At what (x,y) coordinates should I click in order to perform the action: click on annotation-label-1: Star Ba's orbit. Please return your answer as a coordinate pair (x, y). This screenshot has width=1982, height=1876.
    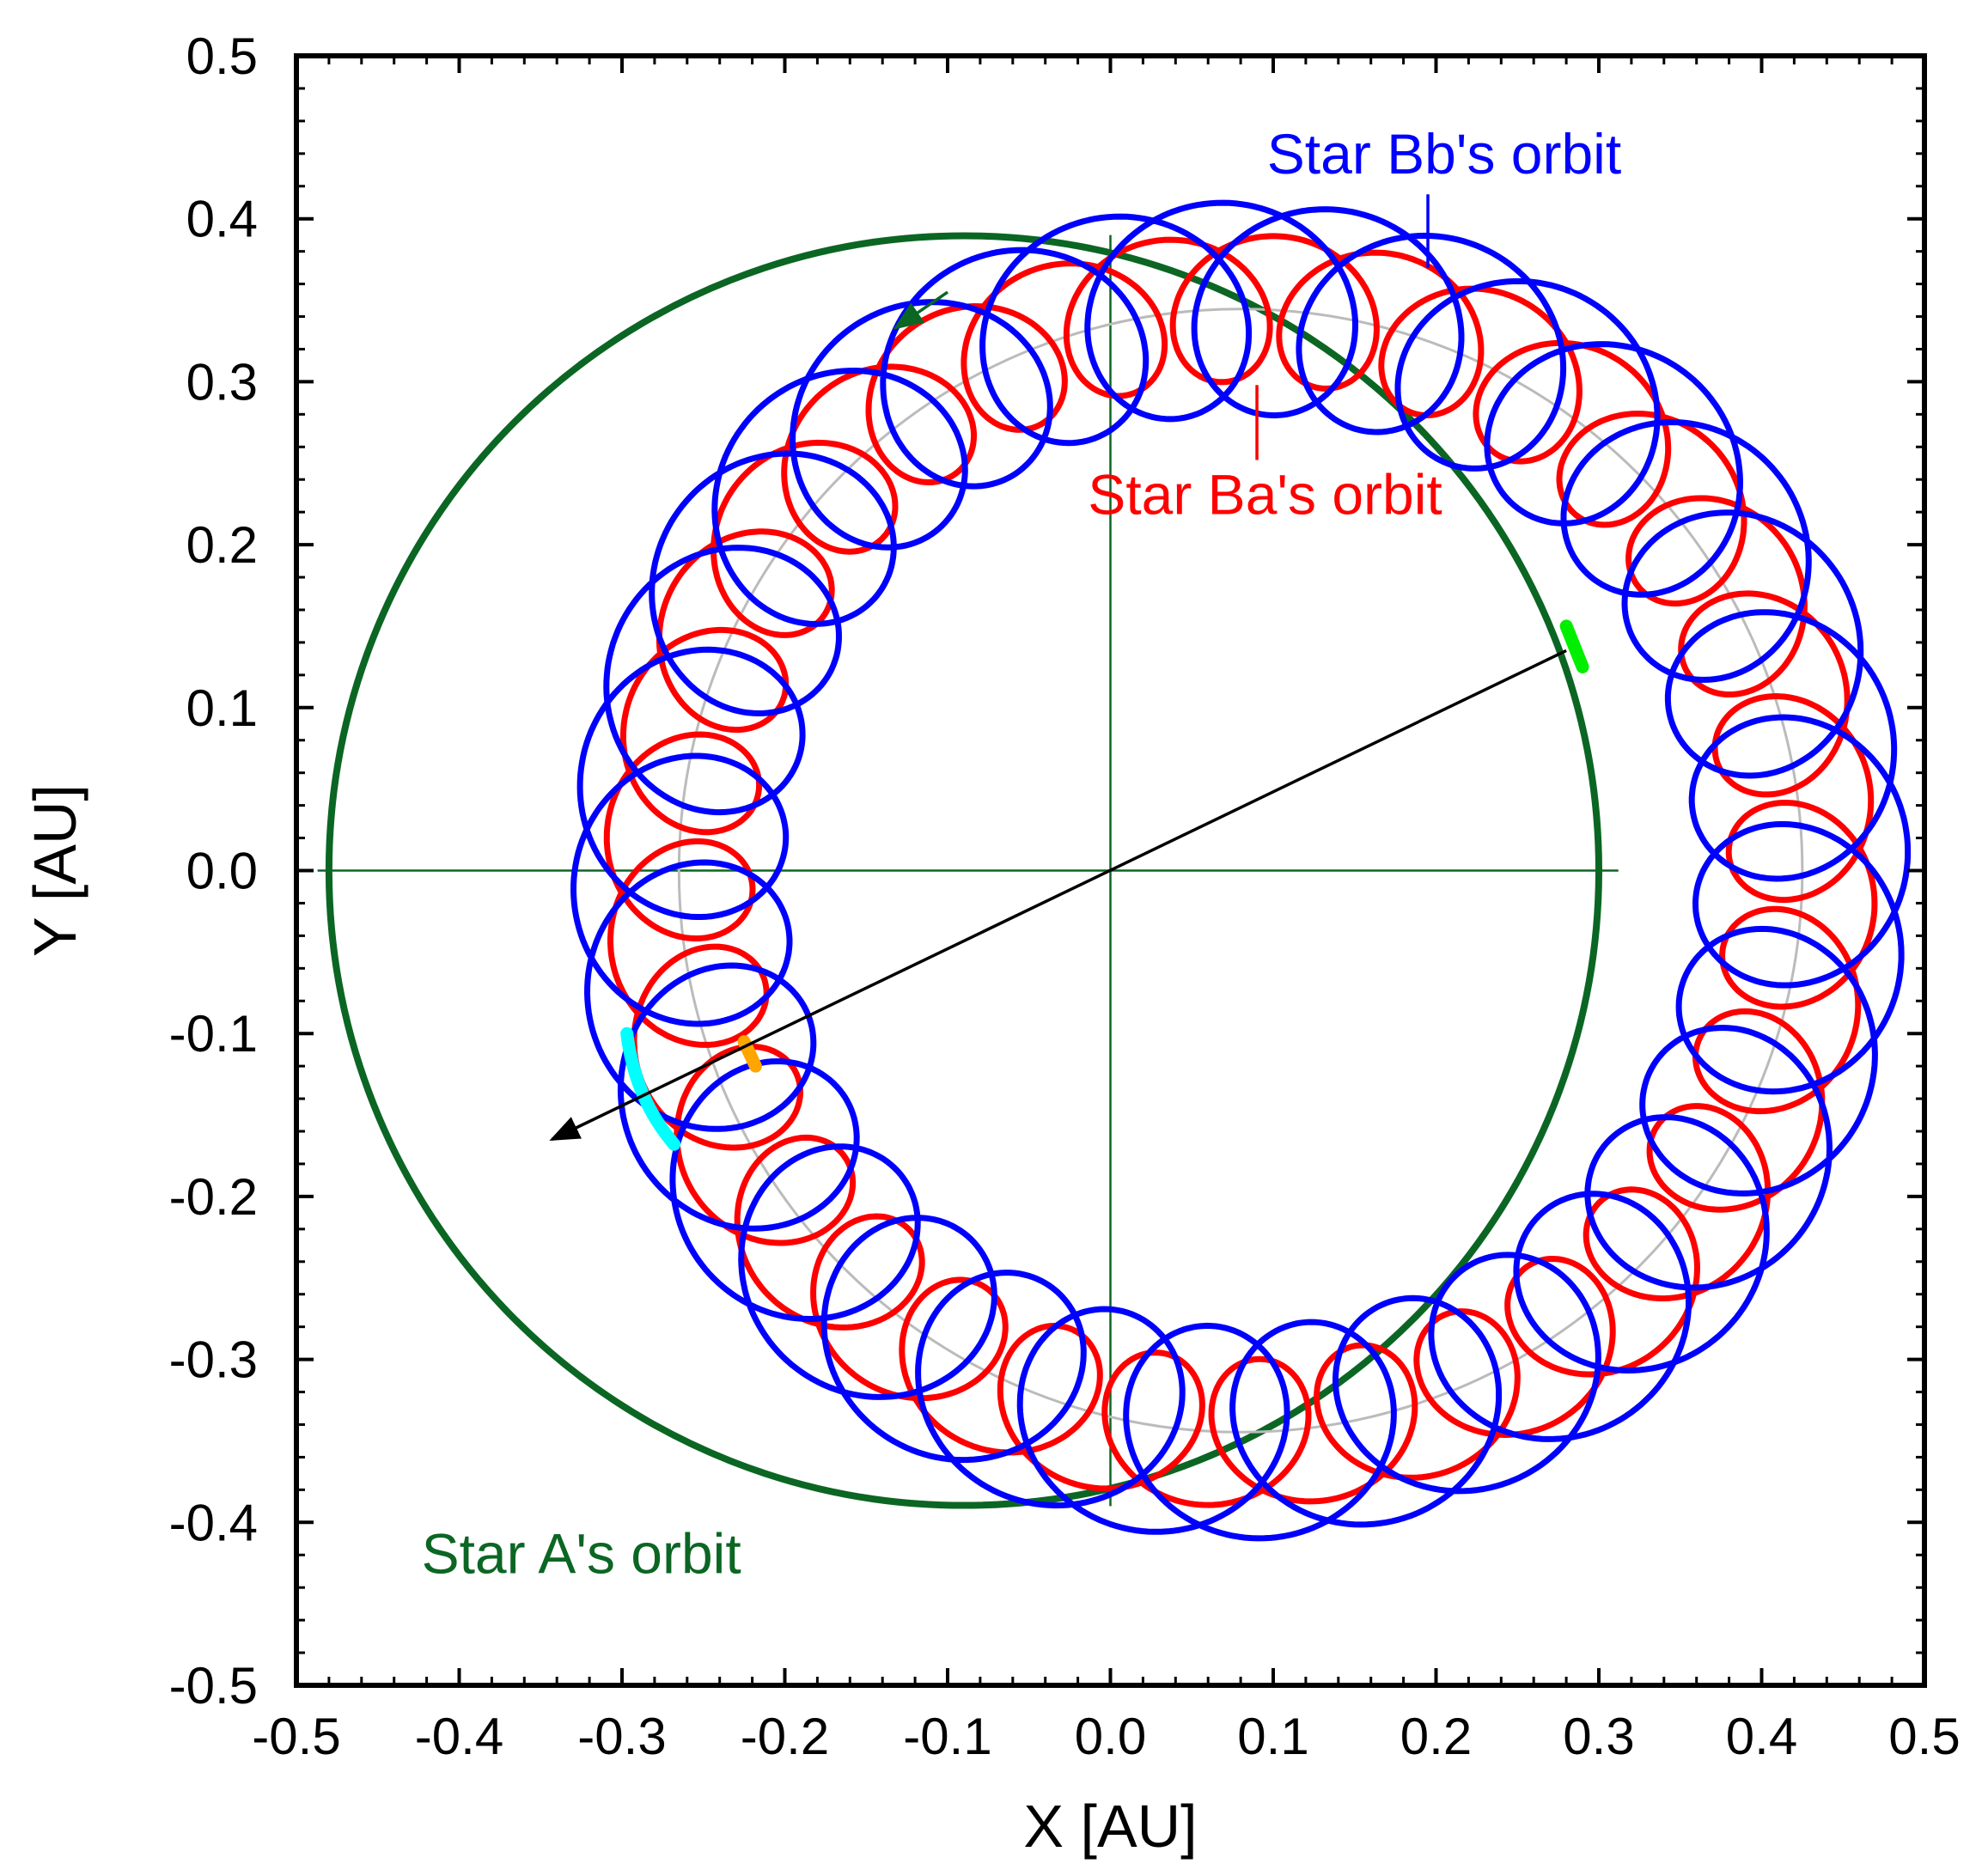
    Looking at the image, I should click on (1265, 494).